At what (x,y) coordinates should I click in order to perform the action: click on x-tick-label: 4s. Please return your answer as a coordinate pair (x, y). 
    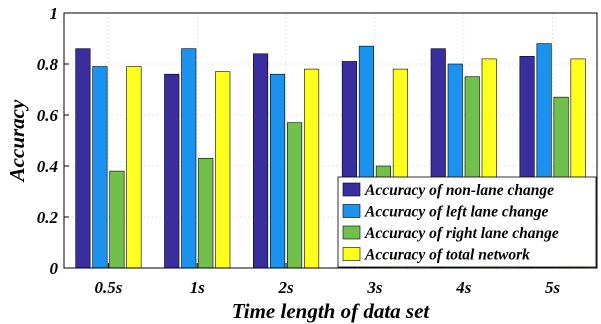
    Looking at the image, I should click on (463, 287).